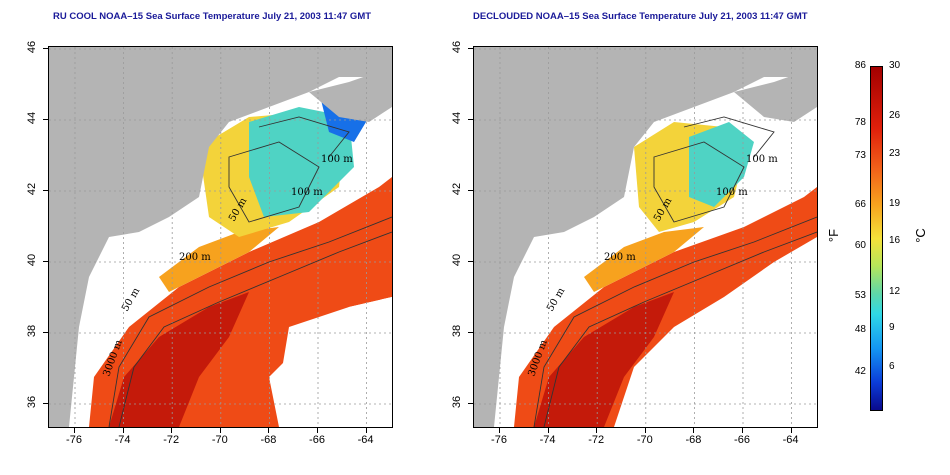 This screenshot has height=475, width=950. Describe the element at coordinates (32, 259) in the screenshot. I see `left-lat-tick-label: 40` at that location.